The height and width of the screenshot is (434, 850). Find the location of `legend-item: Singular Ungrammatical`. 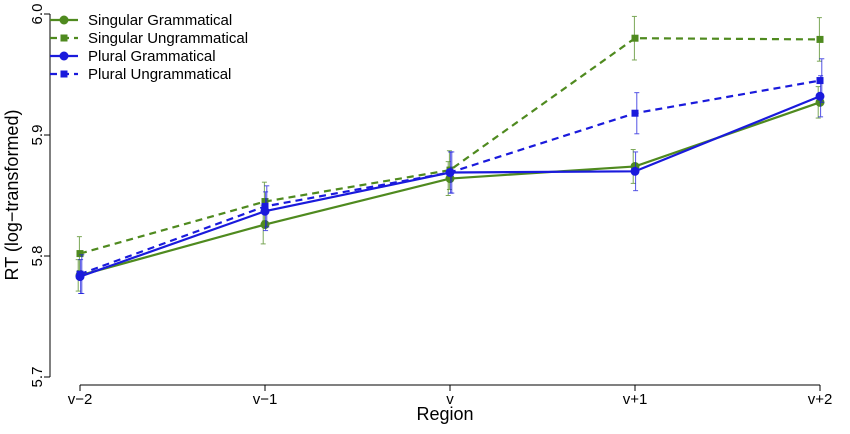

legend-item: Singular Ungrammatical is located at coordinates (149, 38).